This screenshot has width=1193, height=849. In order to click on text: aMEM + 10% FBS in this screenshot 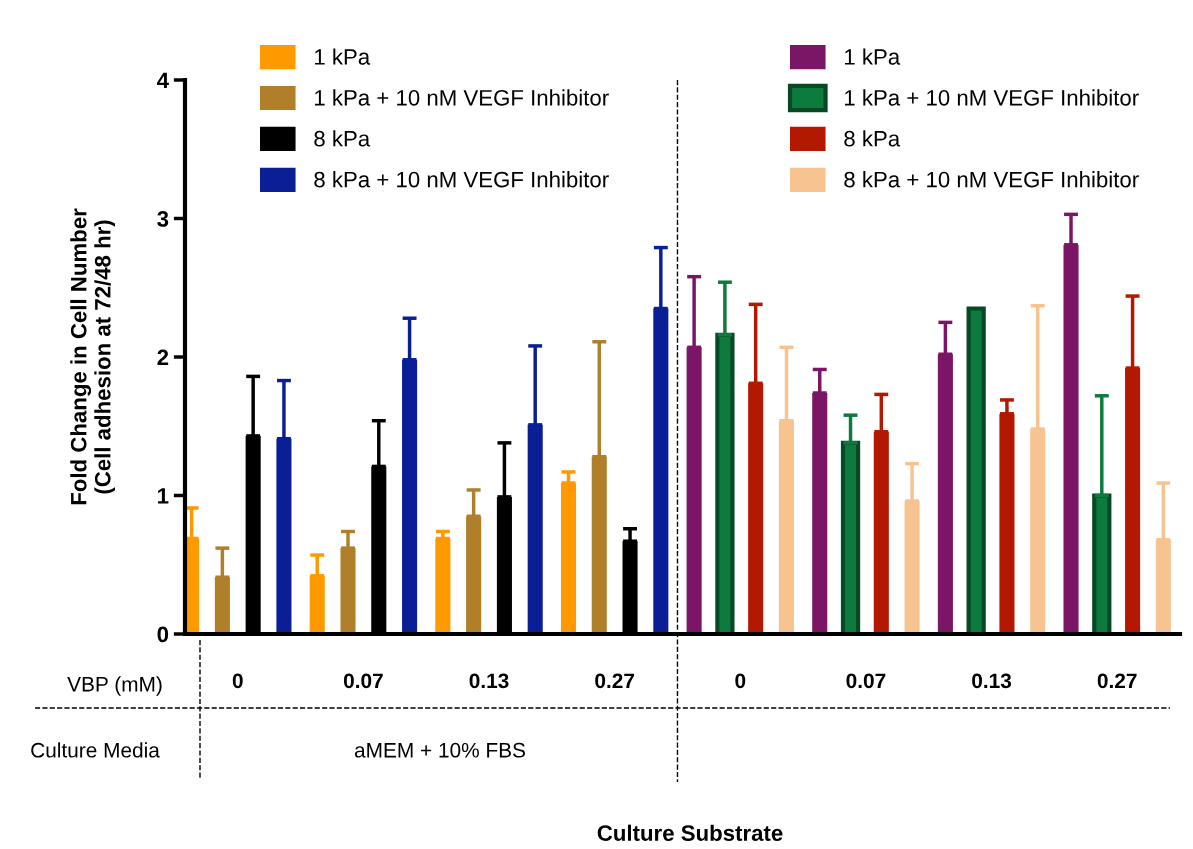, I will do `click(440, 750)`.